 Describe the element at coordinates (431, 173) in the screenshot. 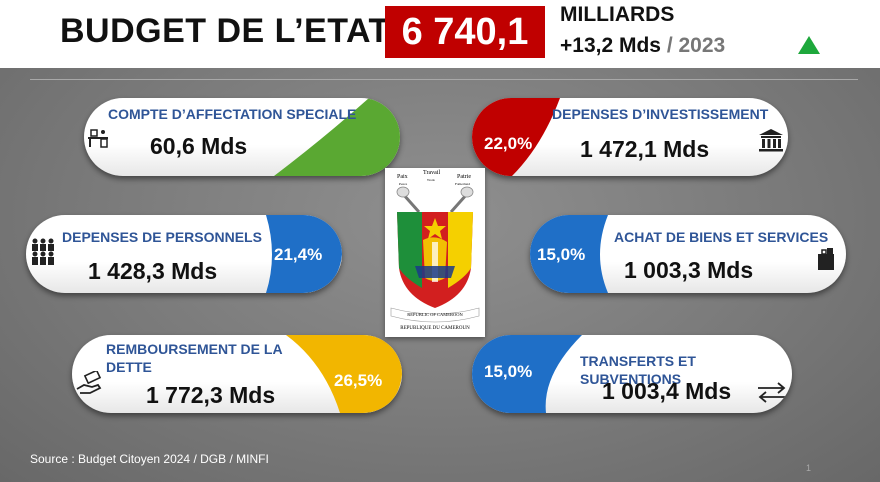

I see `motto-travail: Travail` at that location.